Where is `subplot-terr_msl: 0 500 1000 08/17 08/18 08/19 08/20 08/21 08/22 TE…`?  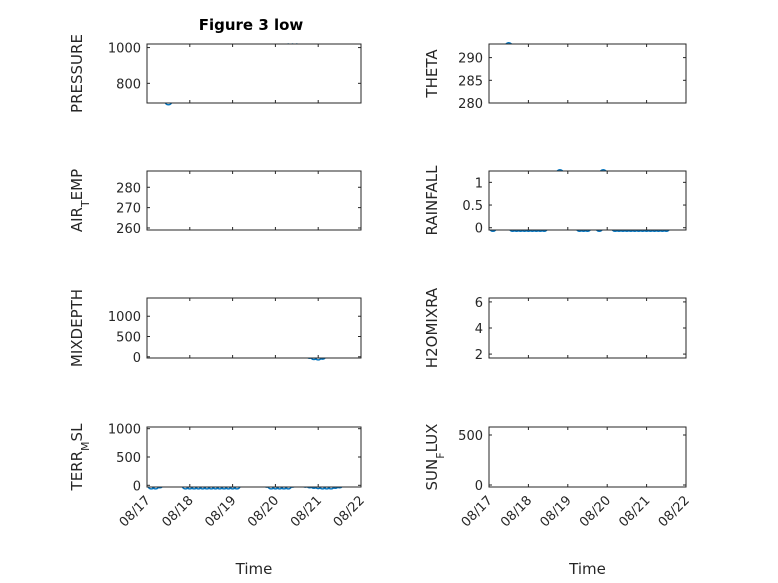
subplot-terr_msl: 0 500 1000 08/17 08/18 08/19 08/20 08/21 08/22 TE… is located at coordinates (218, 500).